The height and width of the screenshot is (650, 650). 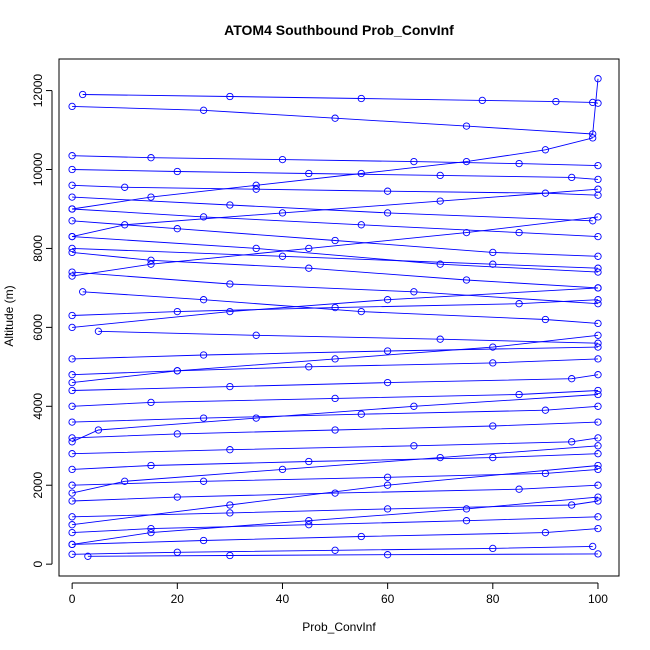 What do you see at coordinates (38, 485) in the screenshot?
I see `y-tick-label: 2000` at bounding box center [38, 485].